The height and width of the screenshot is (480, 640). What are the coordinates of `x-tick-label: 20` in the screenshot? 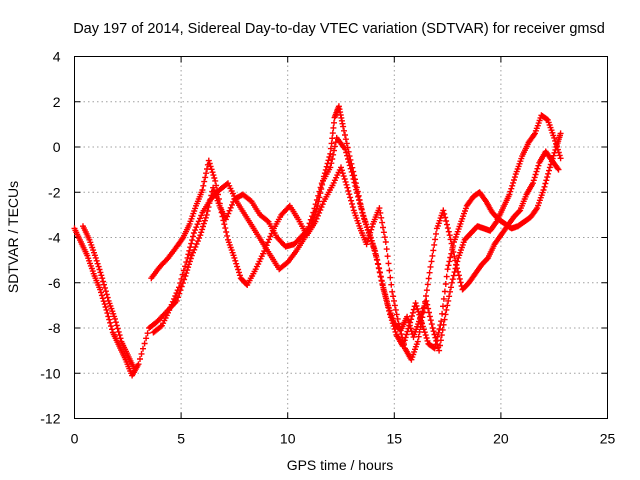 It's located at (501, 439).